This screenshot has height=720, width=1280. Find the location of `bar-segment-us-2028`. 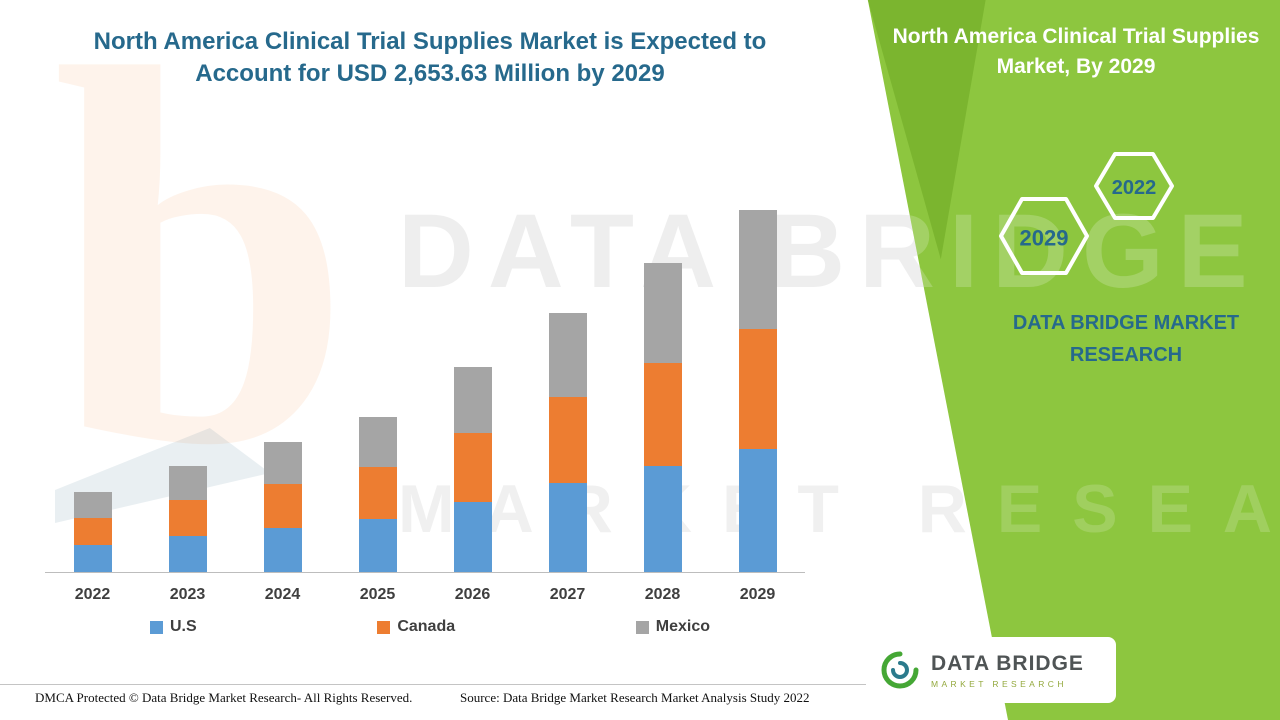

bar-segment-us-2028 is located at coordinates (662, 519).